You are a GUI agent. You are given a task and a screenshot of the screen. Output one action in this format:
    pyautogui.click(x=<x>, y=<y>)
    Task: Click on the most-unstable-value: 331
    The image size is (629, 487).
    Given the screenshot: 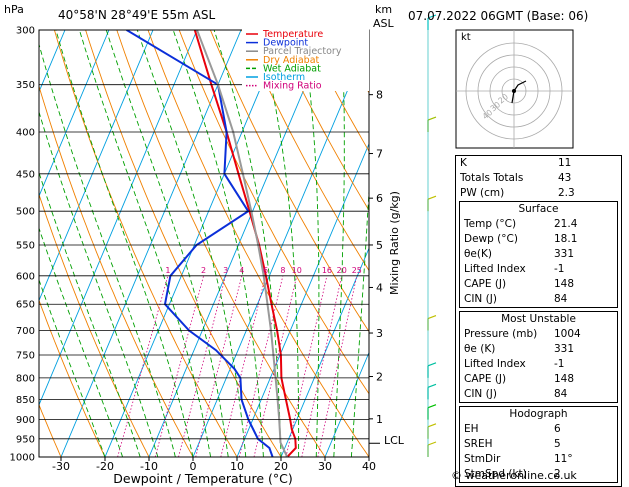 What is the action you would take?
    pyautogui.click(x=583, y=349)
    